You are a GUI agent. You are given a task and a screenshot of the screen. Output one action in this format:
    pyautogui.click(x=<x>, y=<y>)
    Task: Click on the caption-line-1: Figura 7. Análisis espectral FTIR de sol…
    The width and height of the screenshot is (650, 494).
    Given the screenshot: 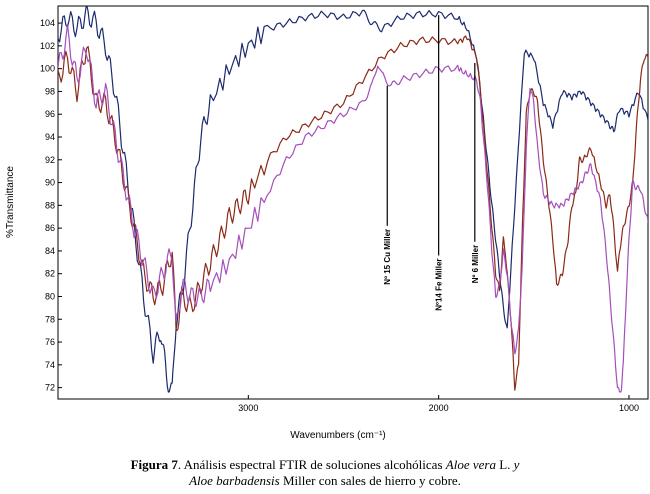 What is the action you would take?
    pyautogui.click(x=325, y=465)
    